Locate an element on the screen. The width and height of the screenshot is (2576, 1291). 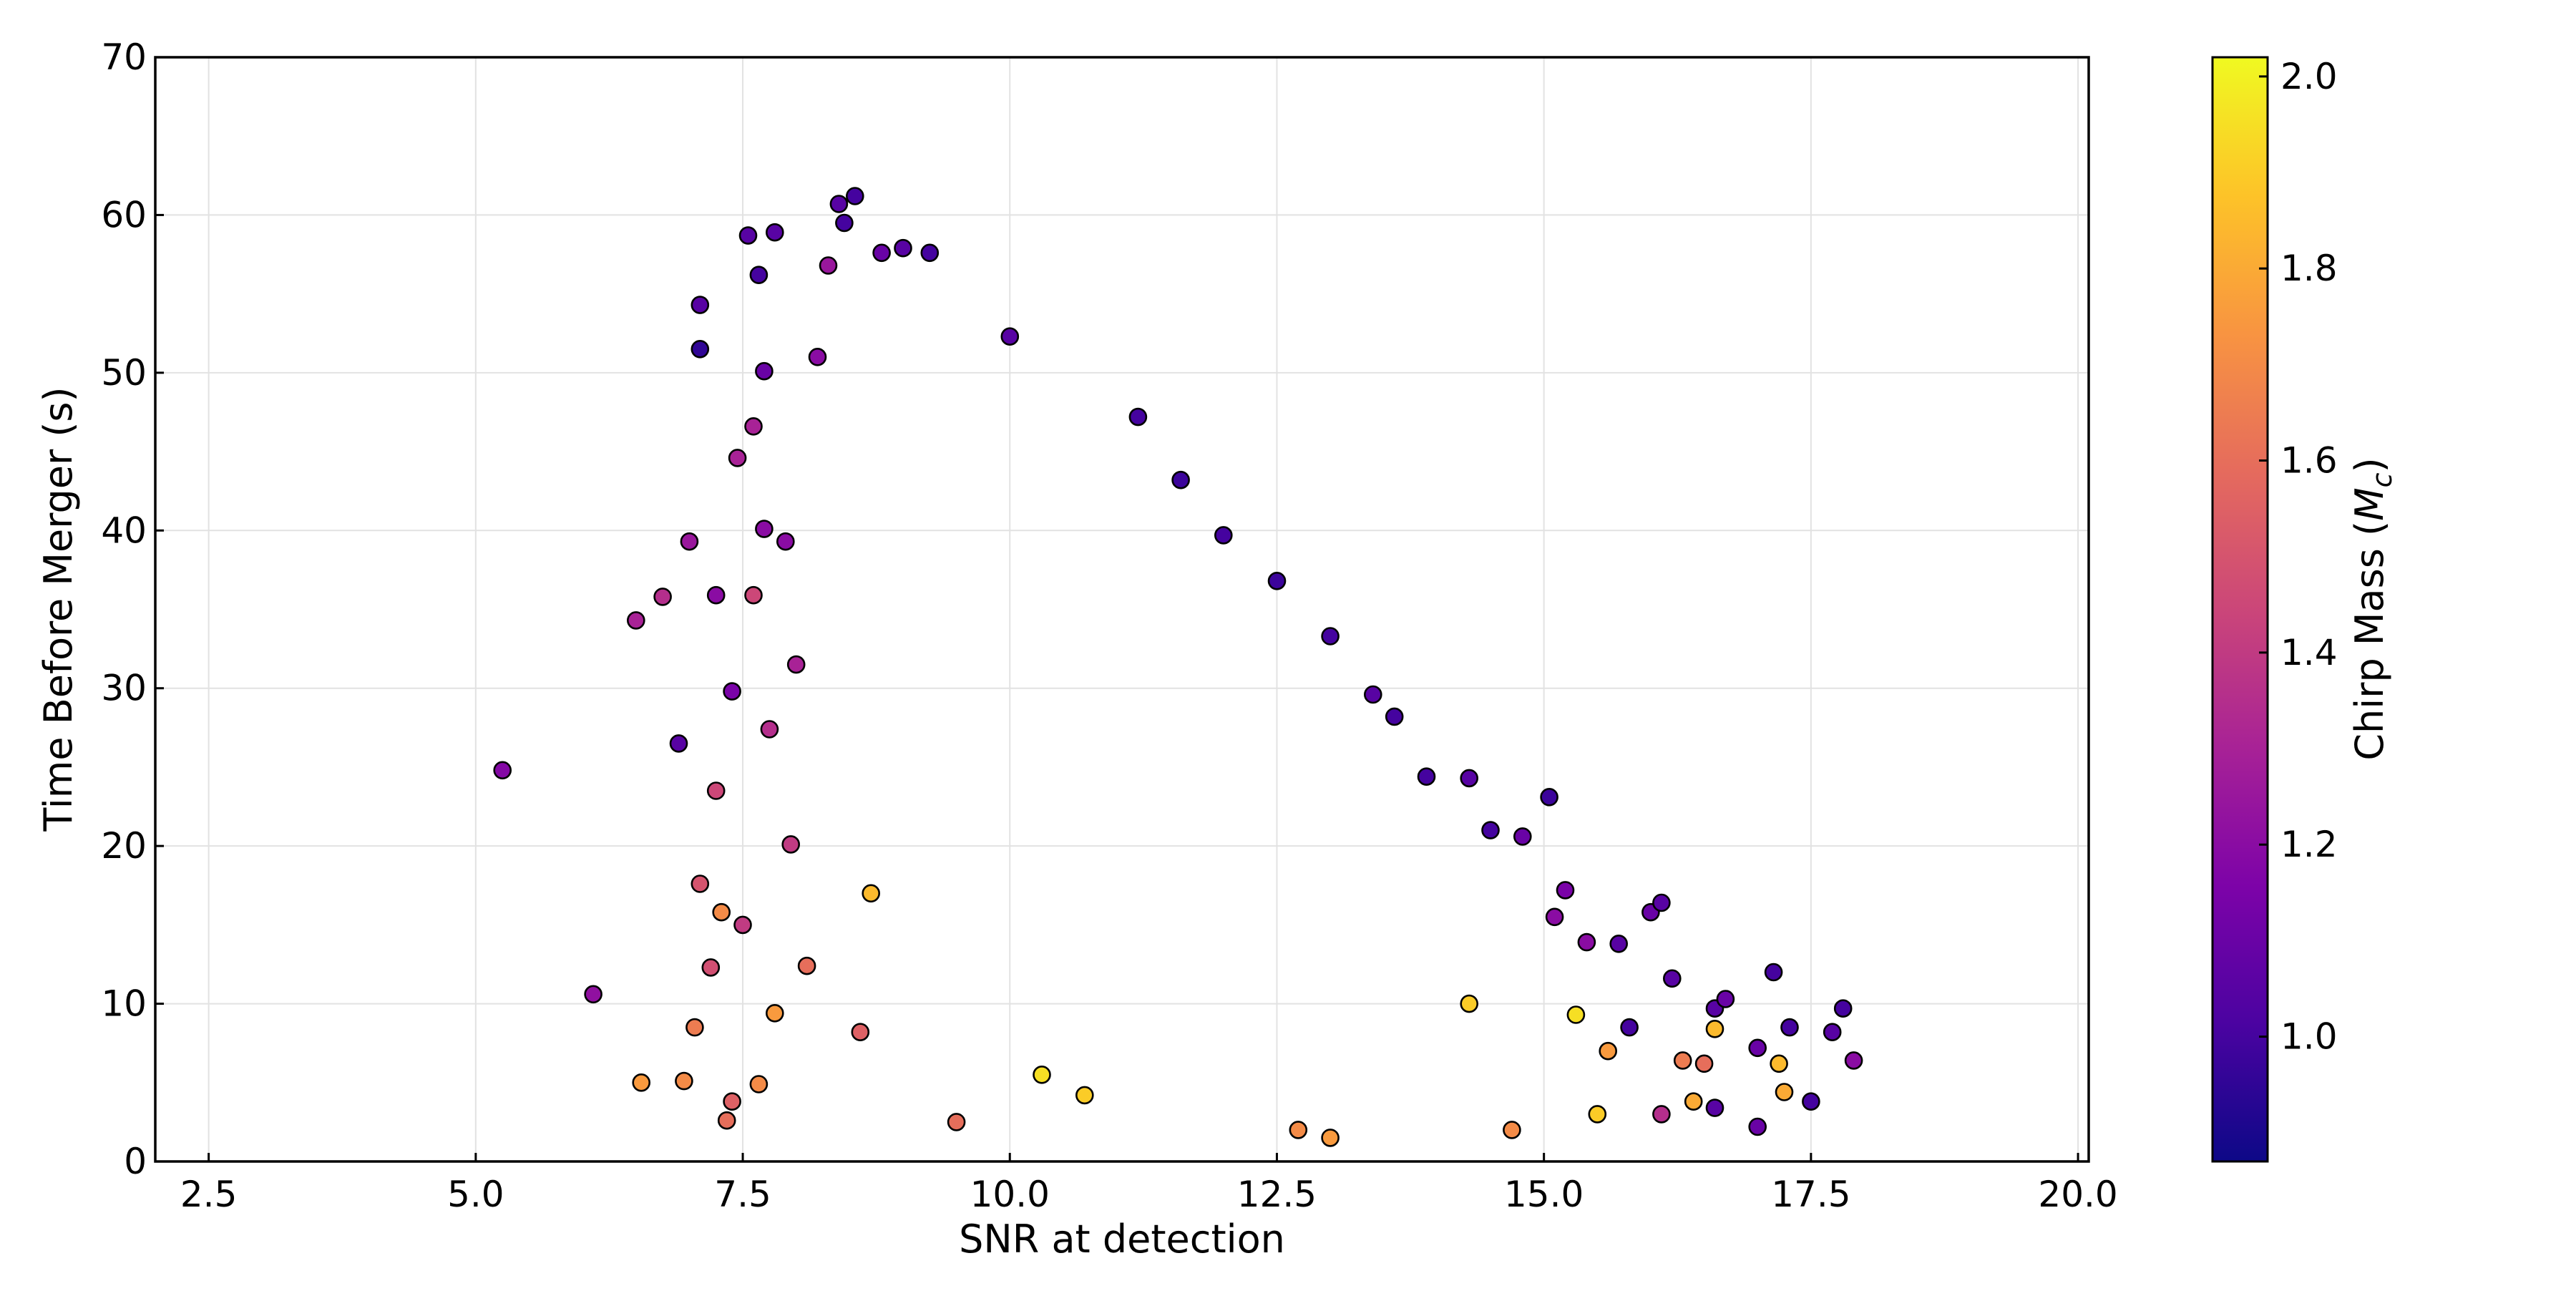
colorbar-tick-label: 1.6 is located at coordinates (2309, 461).